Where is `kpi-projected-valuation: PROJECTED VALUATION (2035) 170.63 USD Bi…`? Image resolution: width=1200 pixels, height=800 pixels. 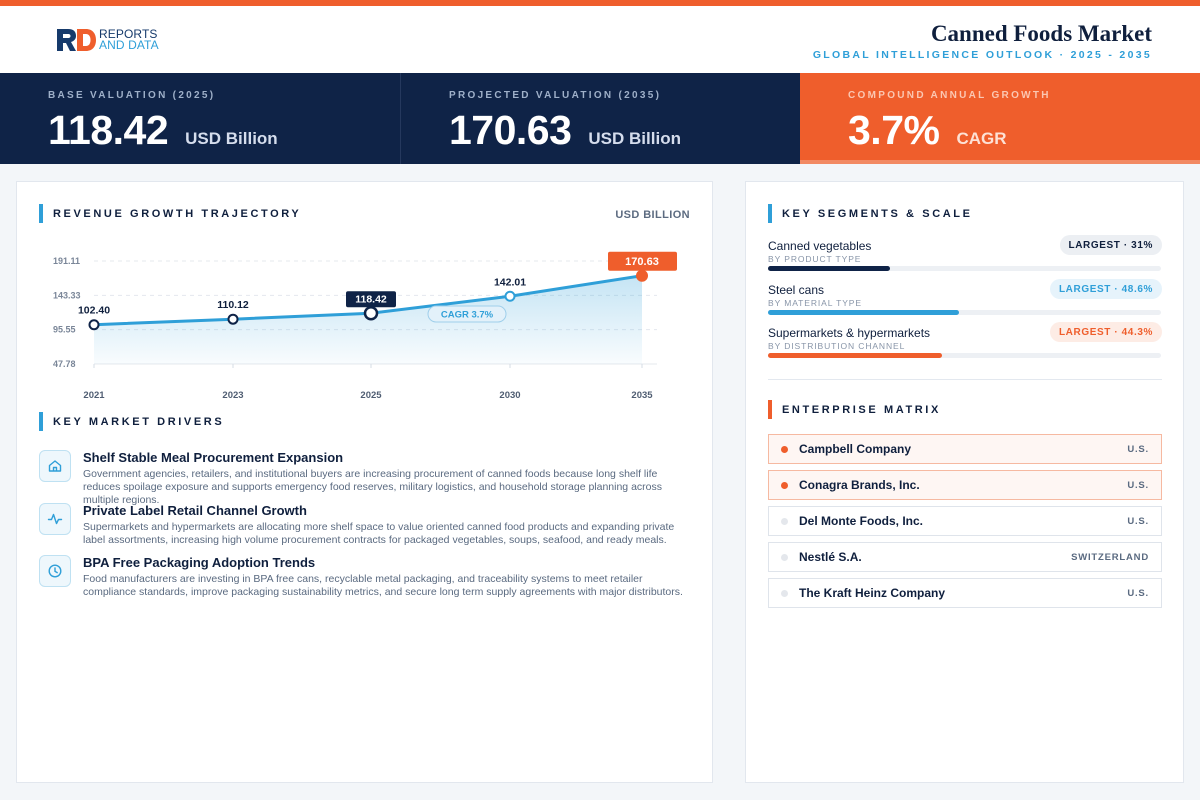
kpi-projected-valuation: PROJECTED VALUATION (2035) 170.63 USD Bi… is located at coordinates (600, 118).